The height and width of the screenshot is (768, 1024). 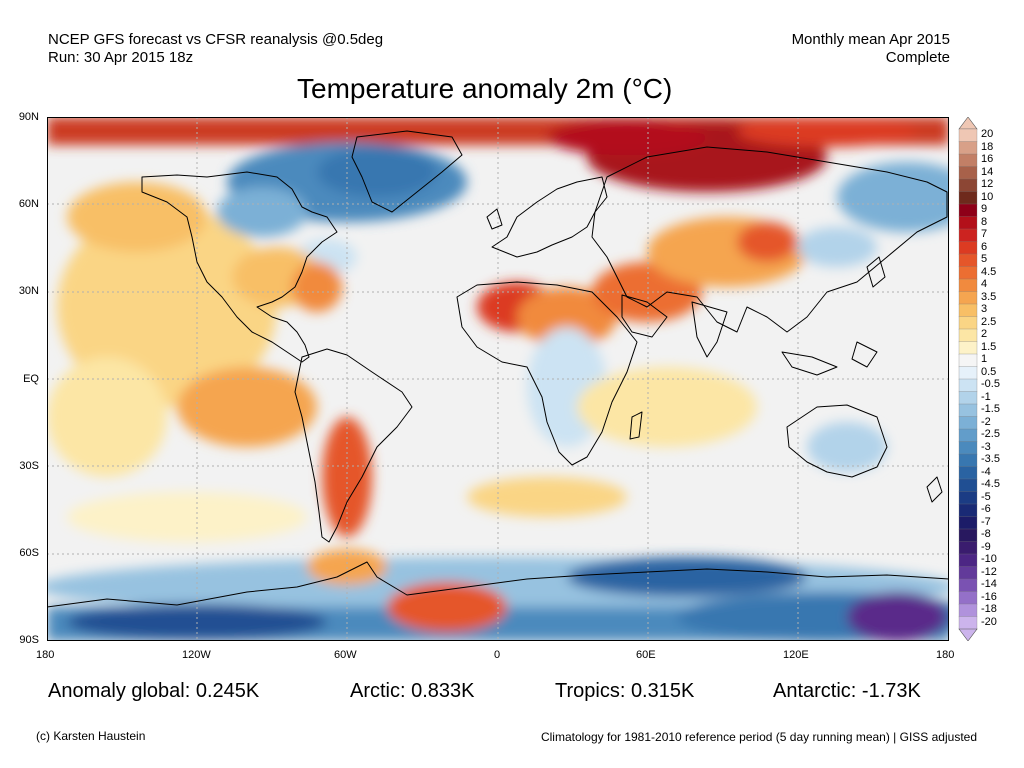 What do you see at coordinates (989, 571) in the screenshot?
I see `colorbar-label: -12` at bounding box center [989, 571].